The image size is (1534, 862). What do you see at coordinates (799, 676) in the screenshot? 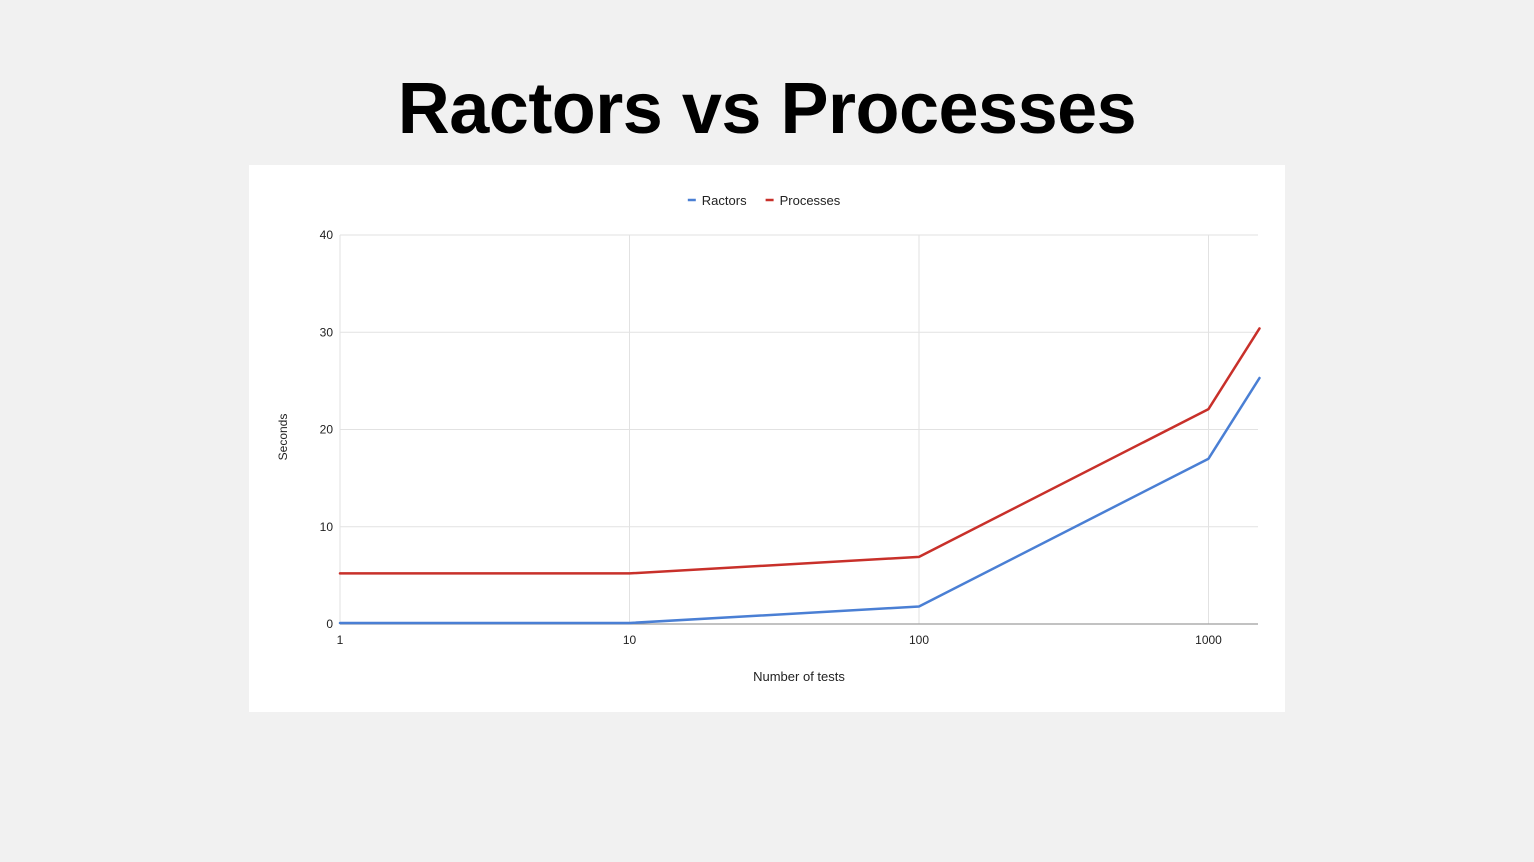
I see `x-axis-label: Number of tests` at bounding box center [799, 676].